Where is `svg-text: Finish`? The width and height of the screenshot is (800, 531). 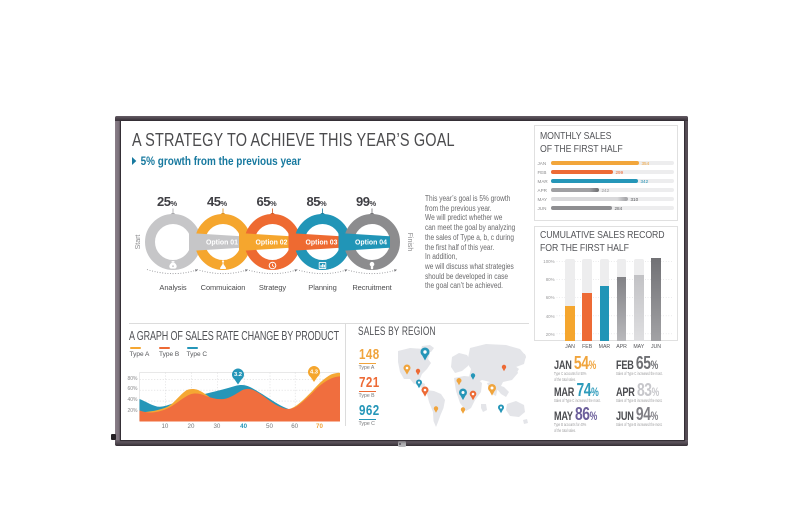 svg-text: Finish is located at coordinates (409, 242).